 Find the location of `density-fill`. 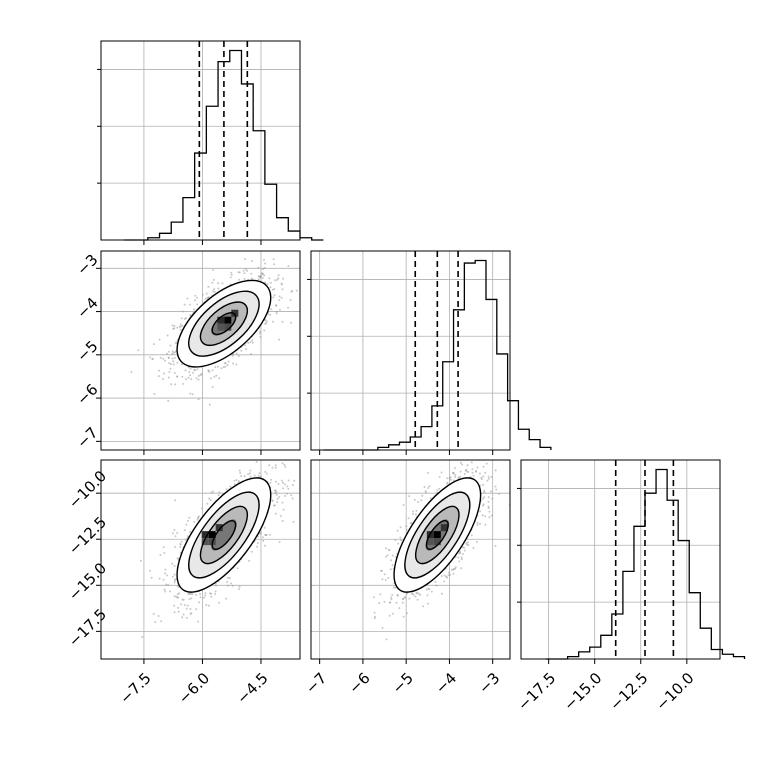

density-fill is located at coordinates (224, 535).